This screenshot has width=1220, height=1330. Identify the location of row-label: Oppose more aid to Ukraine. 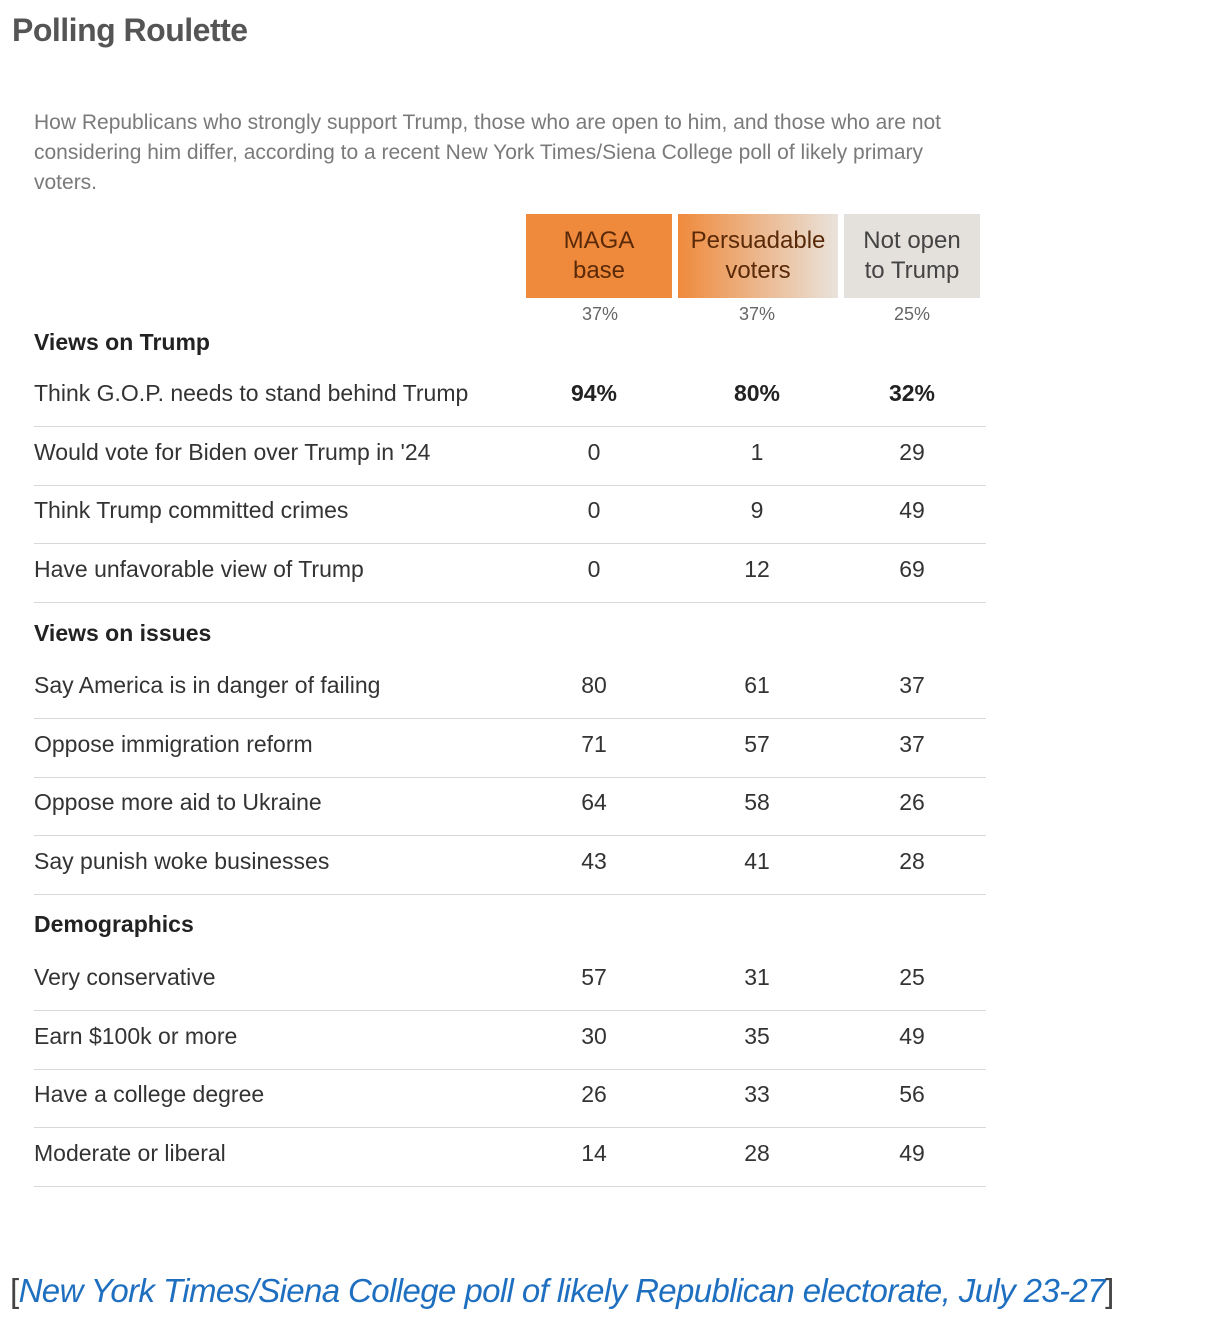
(178, 802).